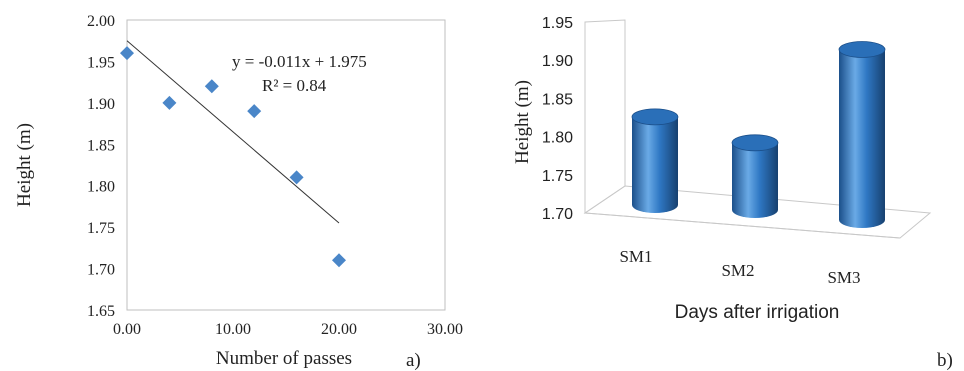 This screenshot has width=964, height=371. Describe the element at coordinates (127, 329) in the screenshot. I see `x-tick-label: 0.00` at that location.